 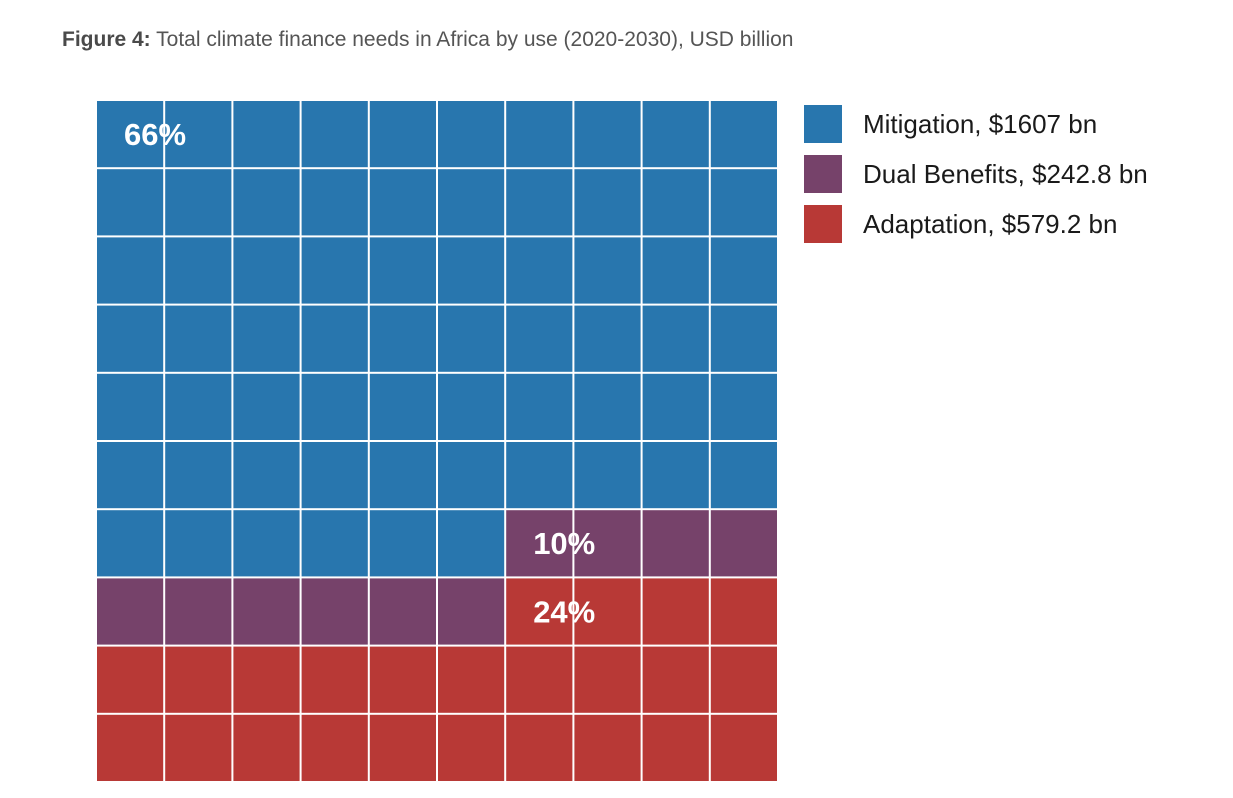 What do you see at coordinates (990, 223) in the screenshot?
I see `legend-label-adaptation: Adaptation, $579.2 bn` at bounding box center [990, 223].